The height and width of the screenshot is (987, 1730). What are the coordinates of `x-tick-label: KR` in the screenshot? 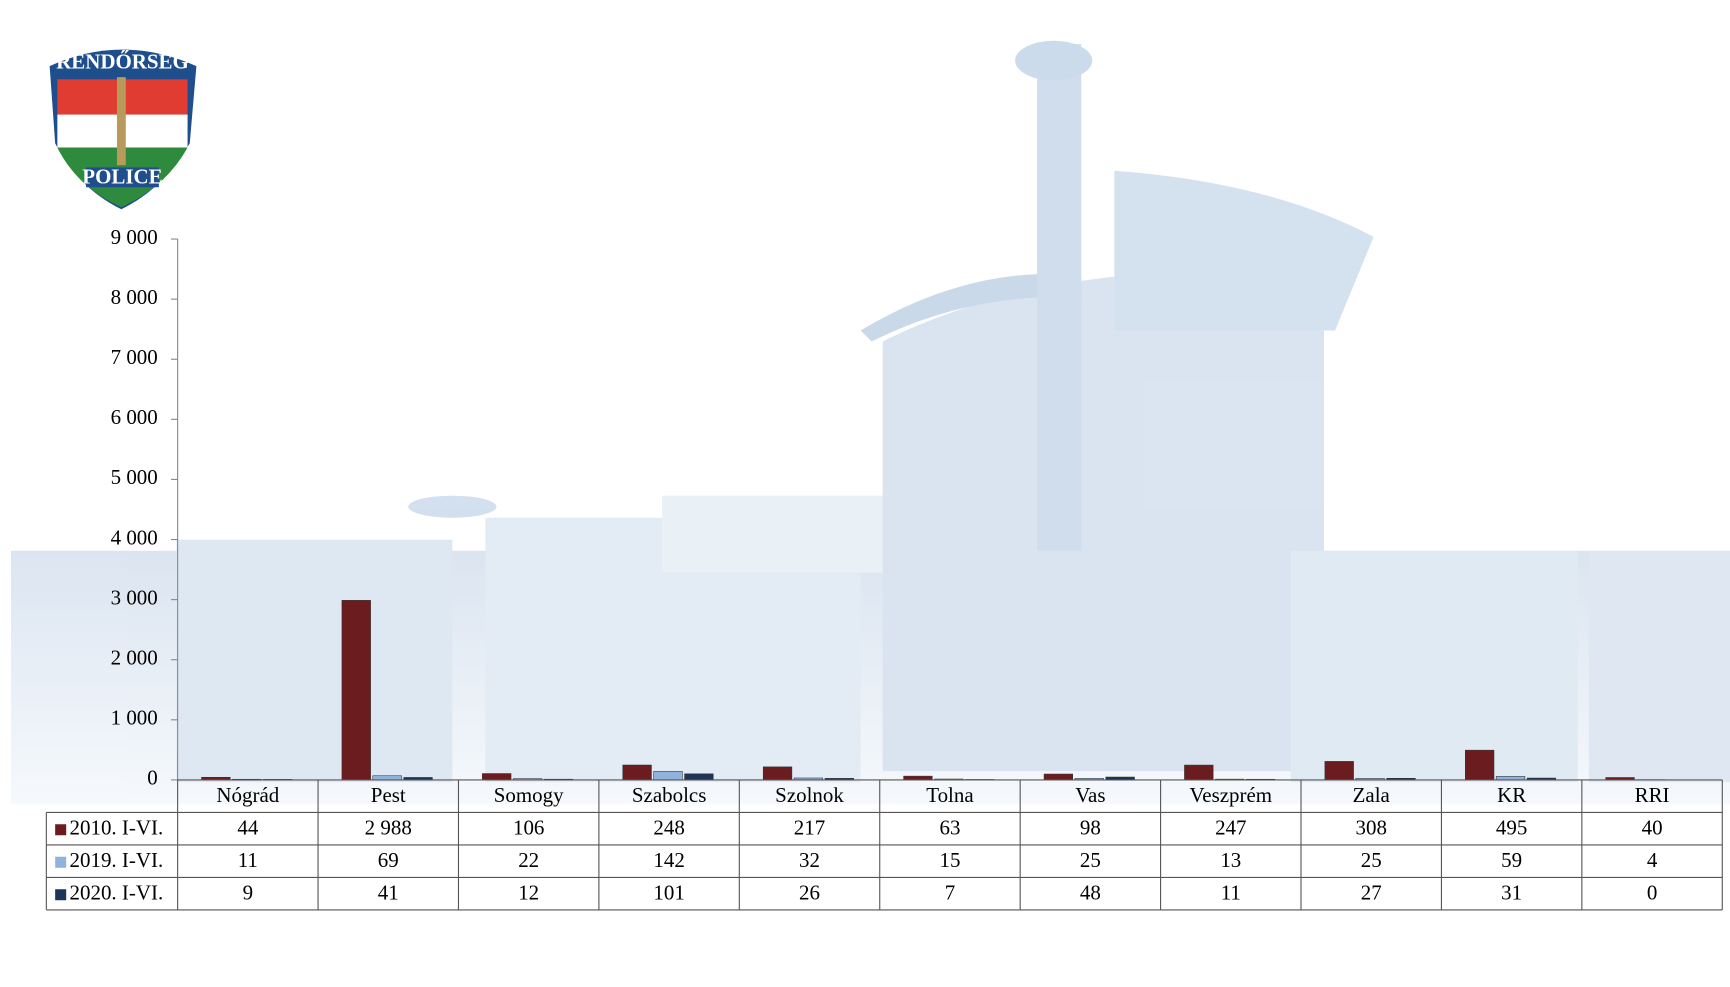 It's located at (1511, 795).